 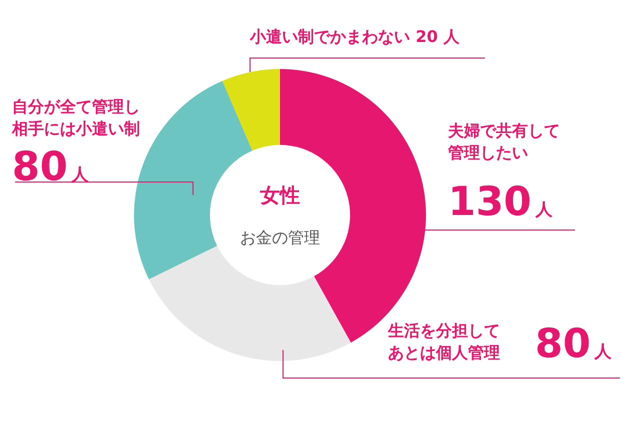 What do you see at coordinates (504, 142) in the screenshot?
I see `slice-label: 夫婦で共有して管理したい` at bounding box center [504, 142].